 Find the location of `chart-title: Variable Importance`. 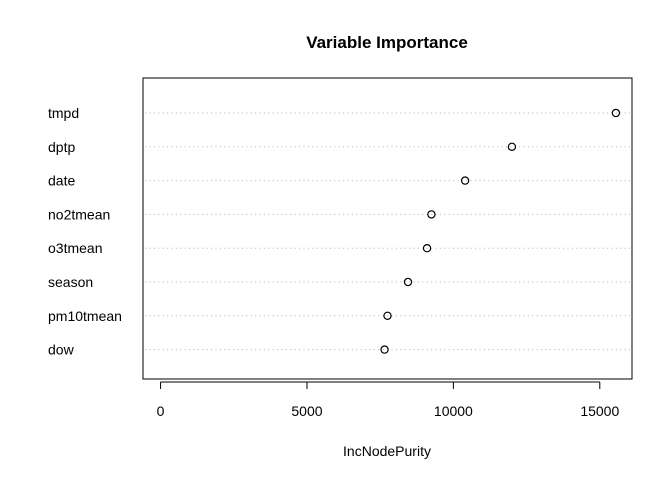

chart-title: Variable Importance is located at coordinates (387, 42).